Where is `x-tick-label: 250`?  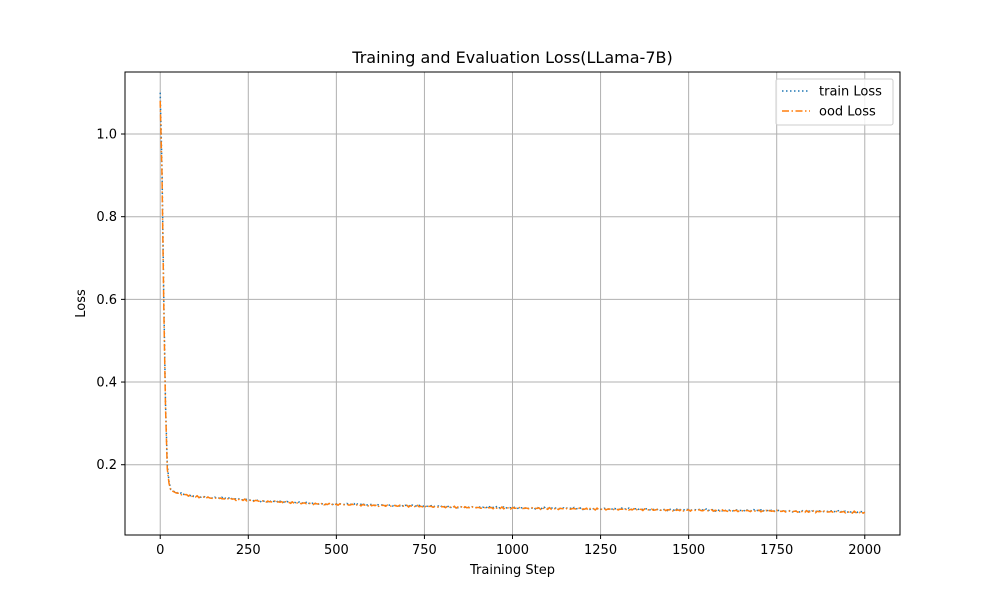
x-tick-label: 250 is located at coordinates (248, 550).